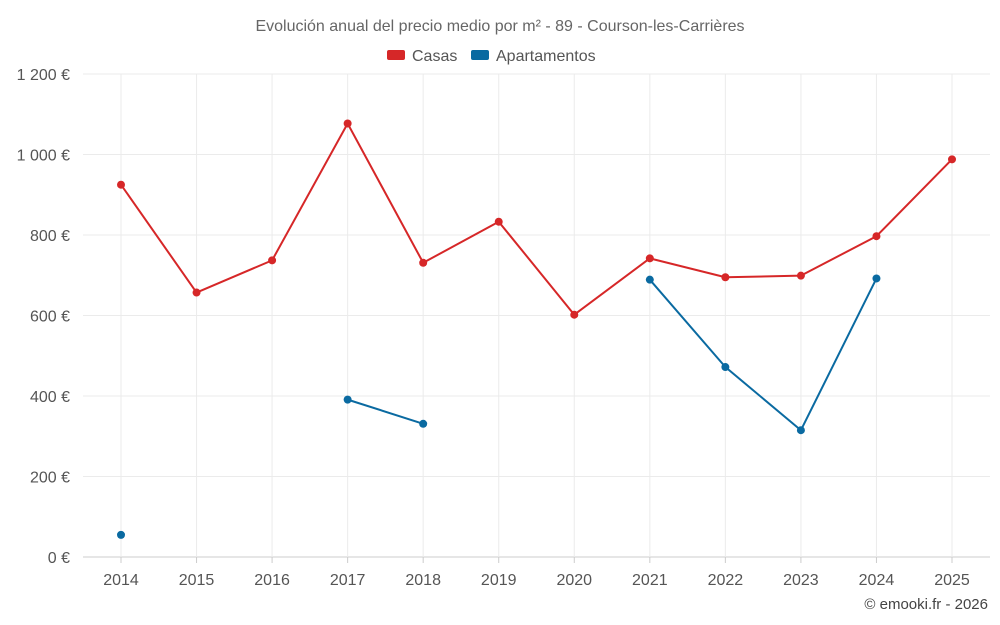  What do you see at coordinates (650, 580) in the screenshot?
I see `x-tick-label: 2021` at bounding box center [650, 580].